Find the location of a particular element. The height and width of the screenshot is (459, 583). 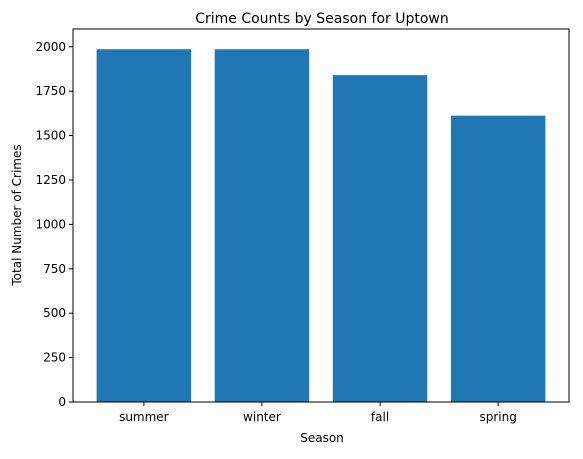

x-tick-label: spring is located at coordinates (497, 417).